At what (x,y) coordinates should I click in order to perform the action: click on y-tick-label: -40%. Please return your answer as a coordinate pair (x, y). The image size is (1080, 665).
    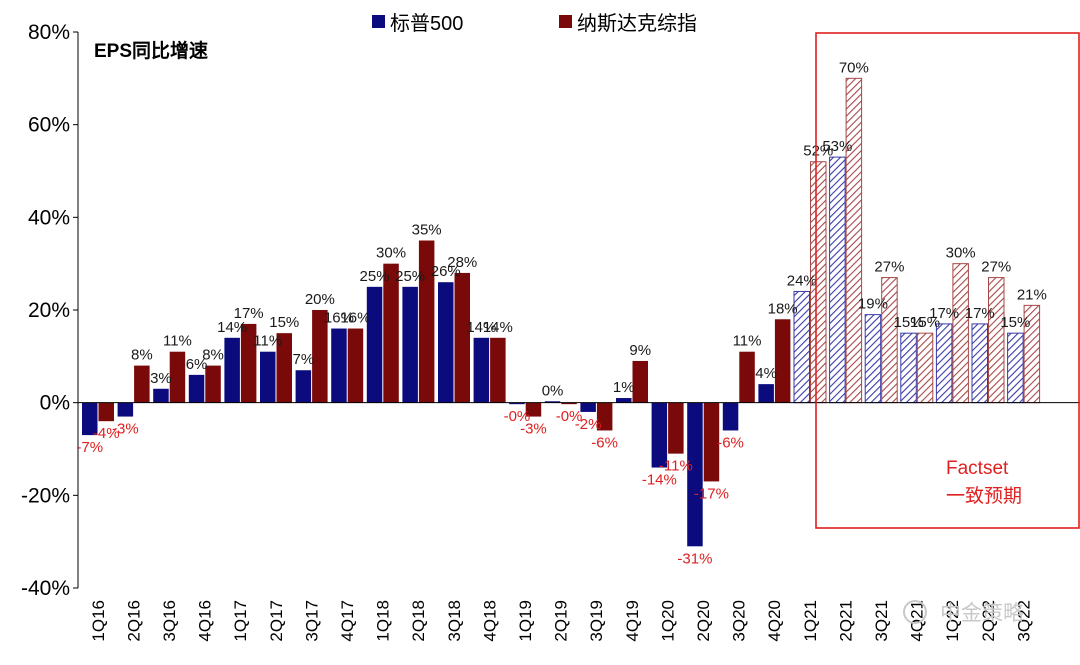
    Looking at the image, I should click on (45, 588).